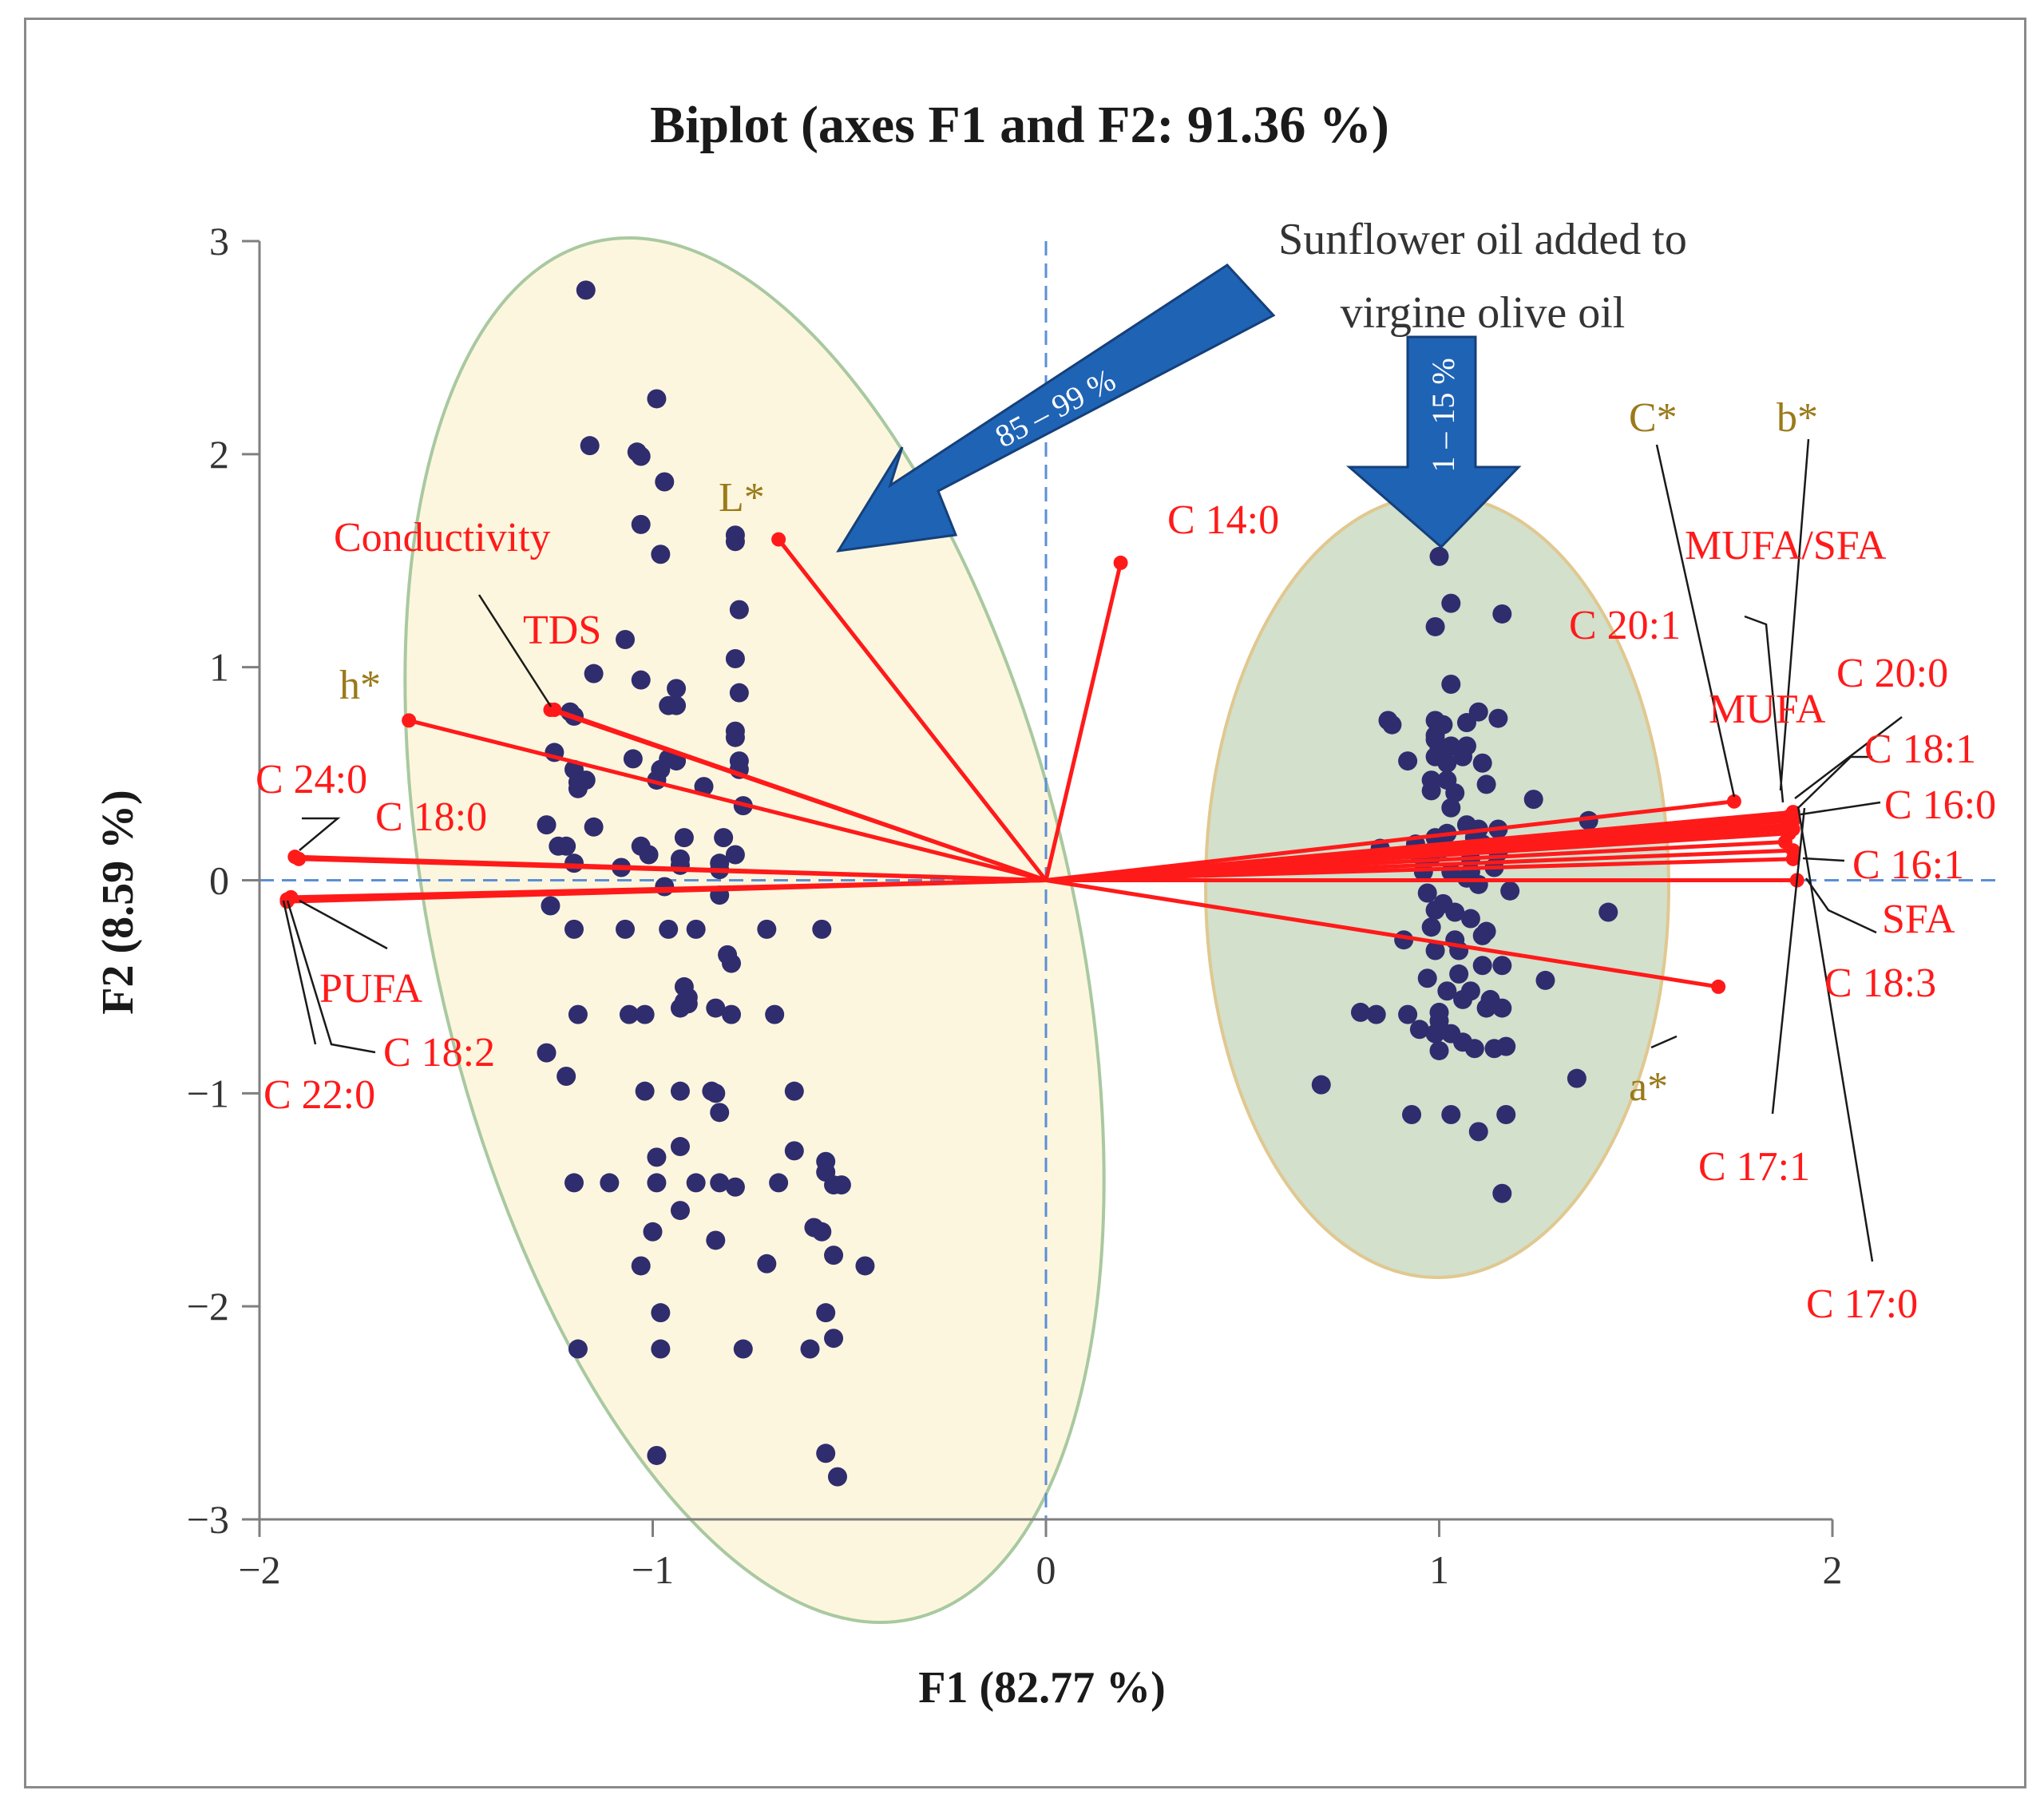  I want to click on loading-label: C 18:0, so click(431, 817).